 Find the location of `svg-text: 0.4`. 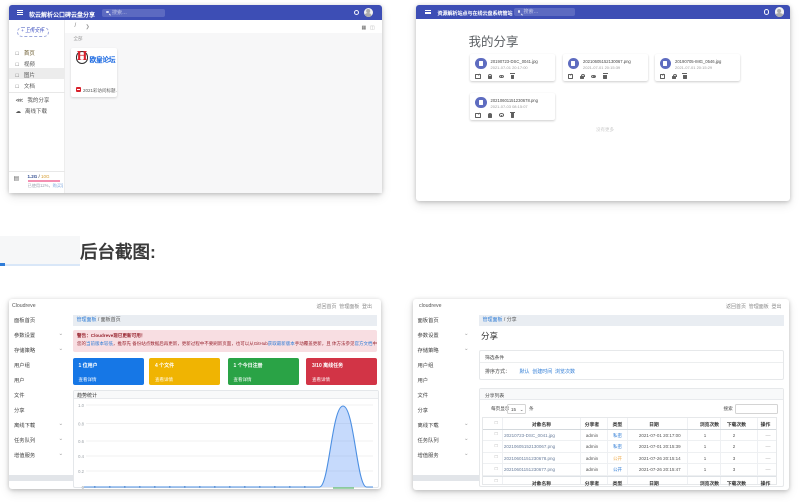

svg-text: 0.4 is located at coordinates (81, 456).